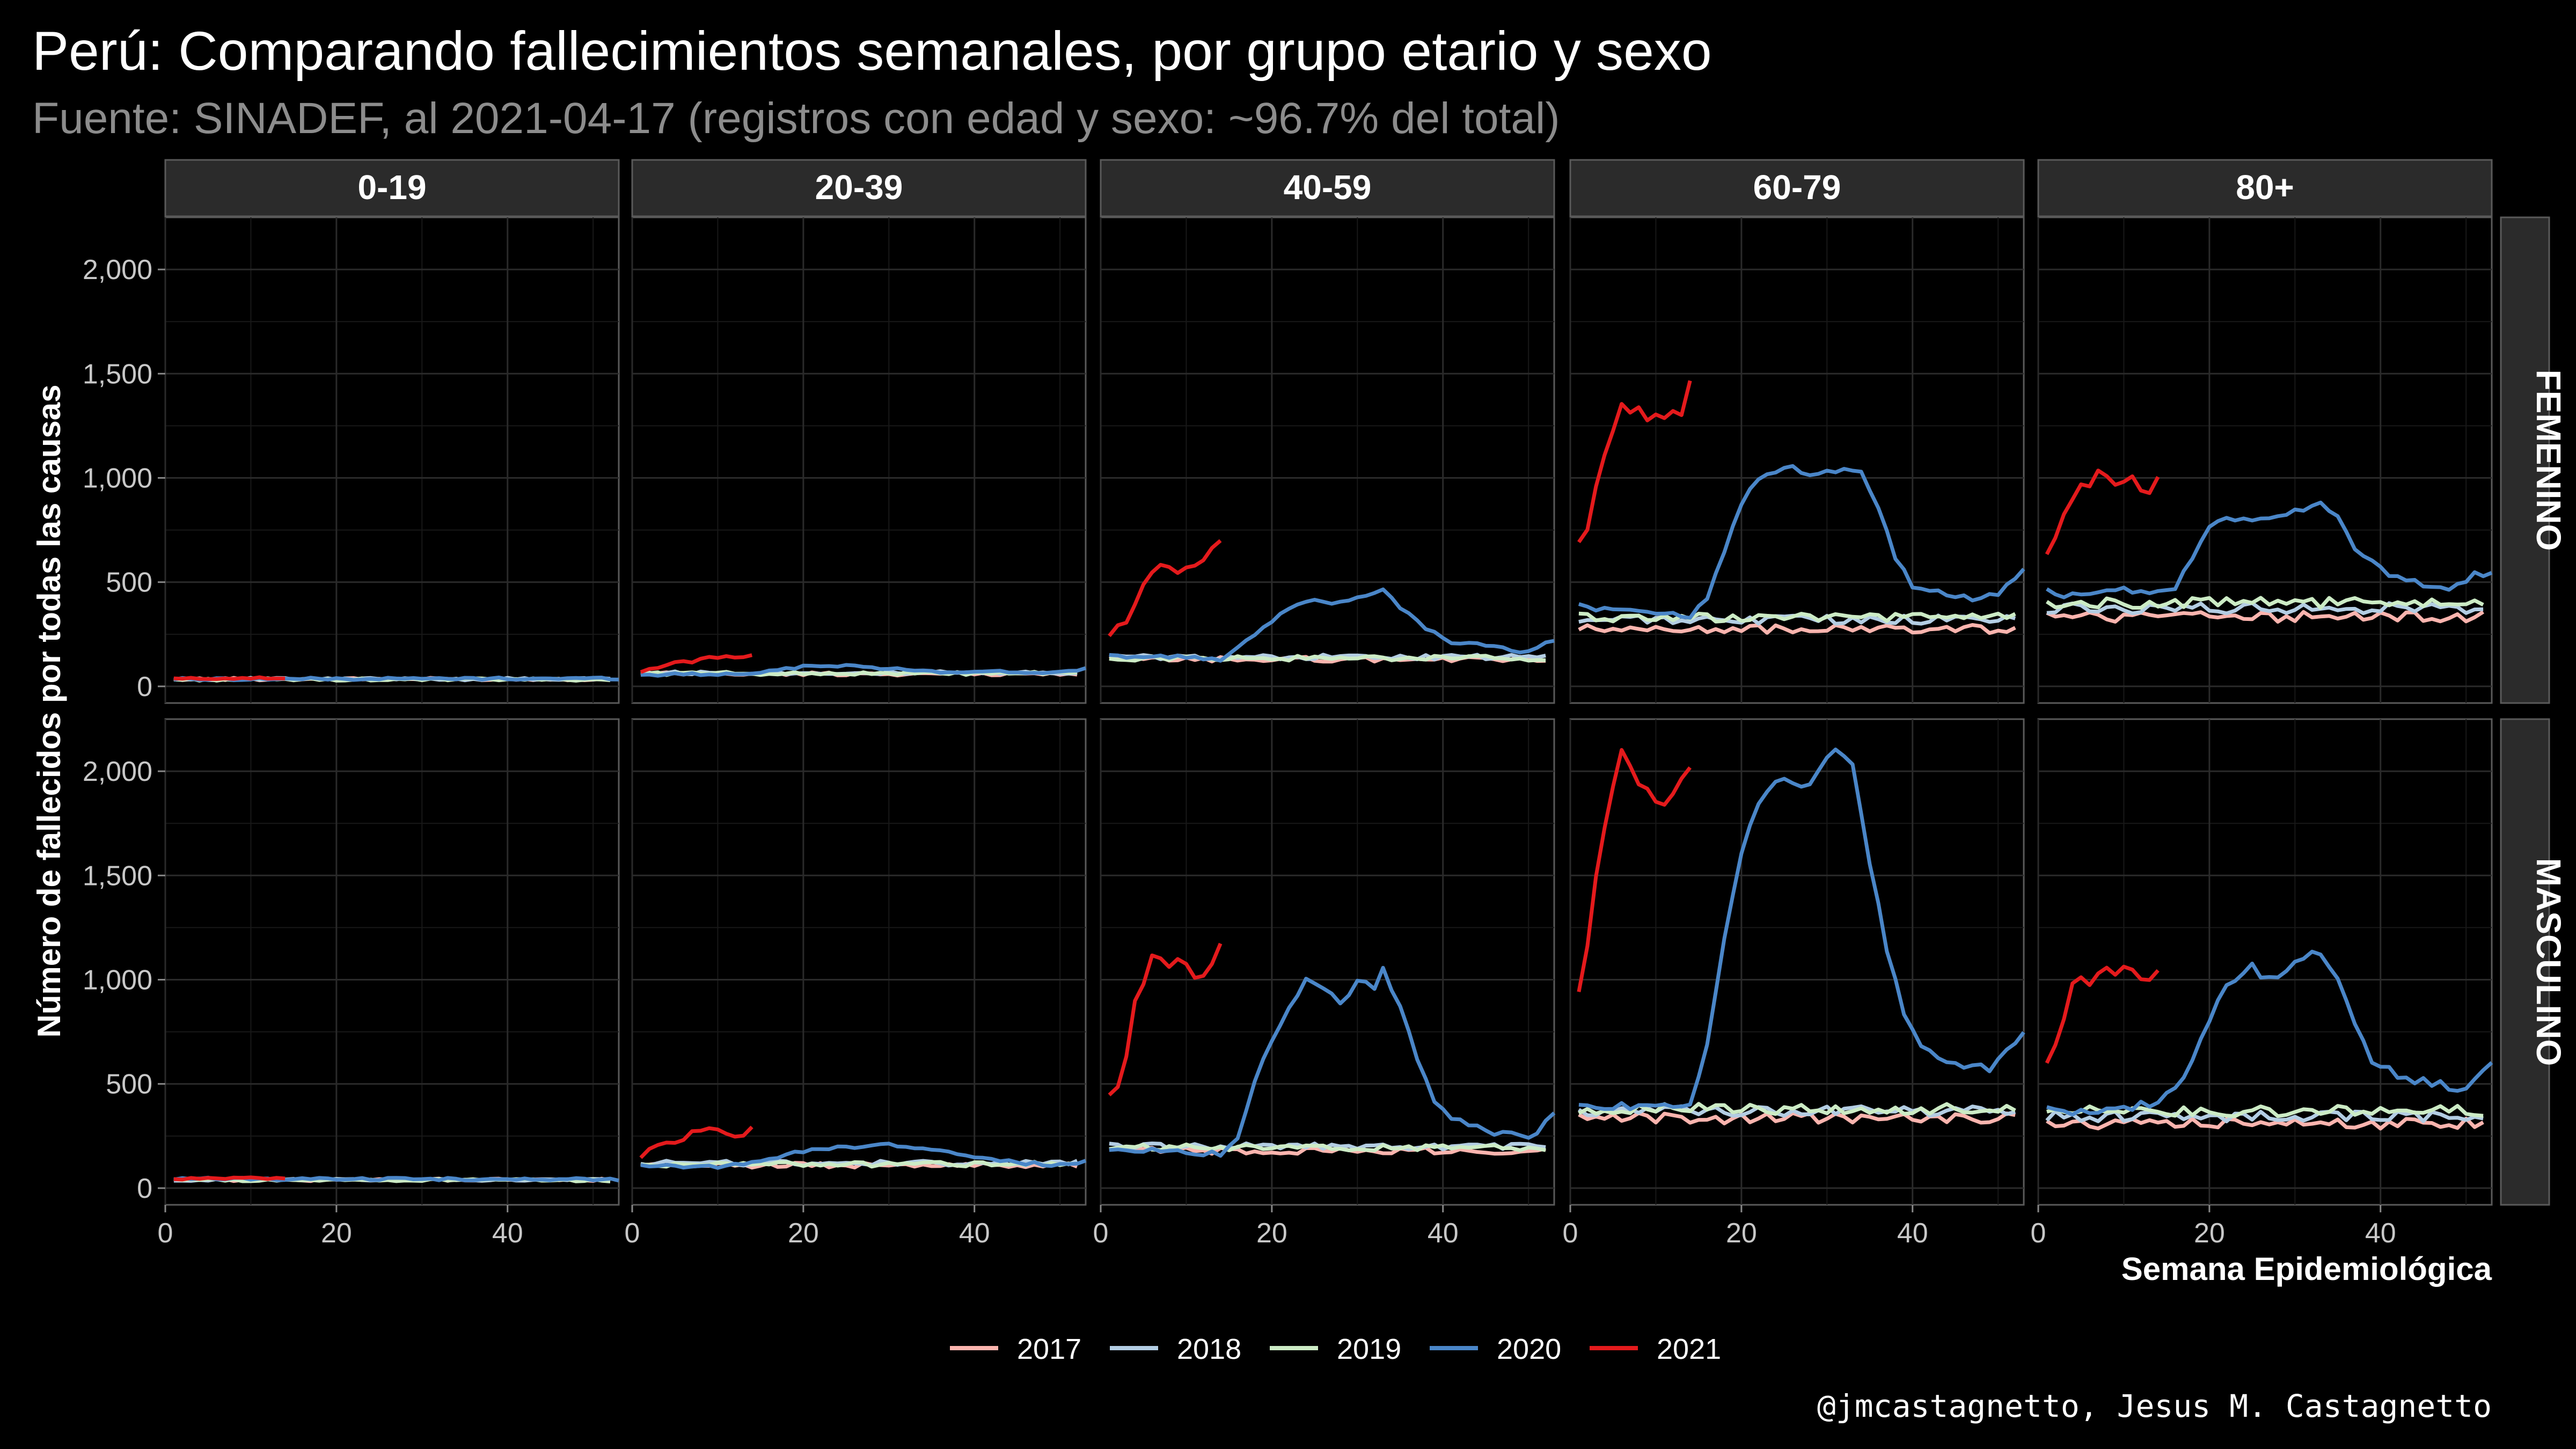  Describe the element at coordinates (1529, 1349) in the screenshot. I see `legend-label: 2020` at that location.